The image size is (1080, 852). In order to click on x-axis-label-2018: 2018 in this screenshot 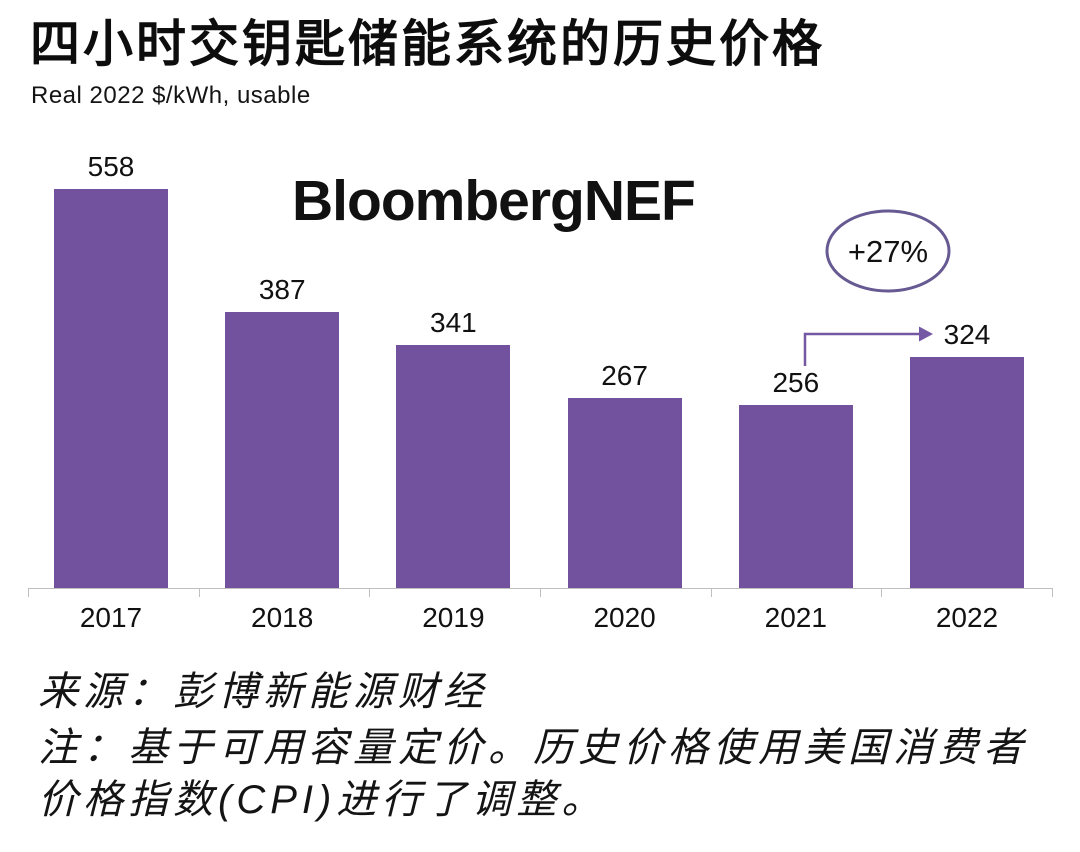, I will do `click(282, 617)`.